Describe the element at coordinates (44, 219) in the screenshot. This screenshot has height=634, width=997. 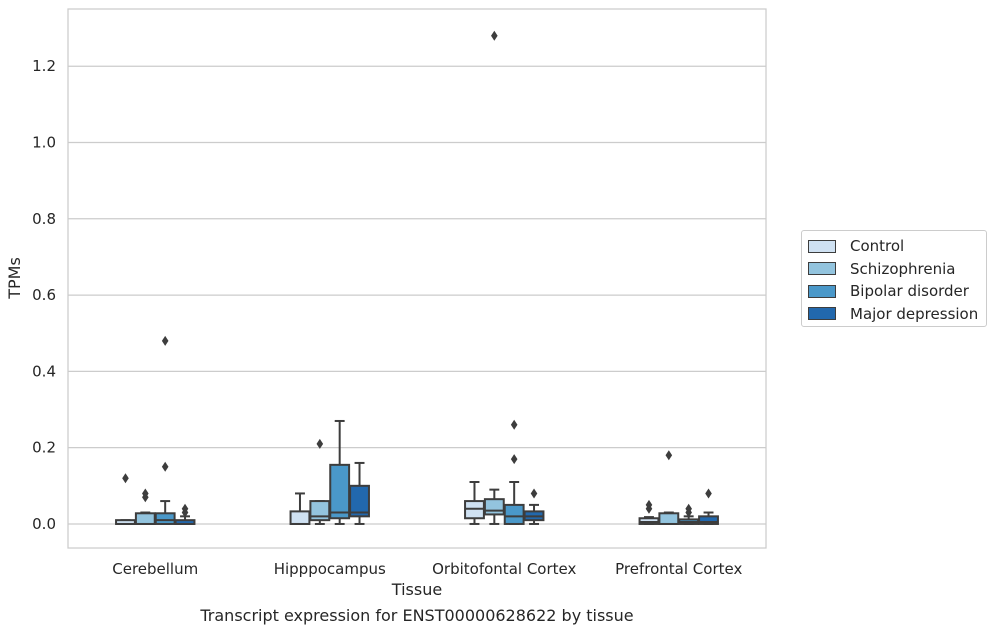
I see `y-tick-label: 0.8` at that location.